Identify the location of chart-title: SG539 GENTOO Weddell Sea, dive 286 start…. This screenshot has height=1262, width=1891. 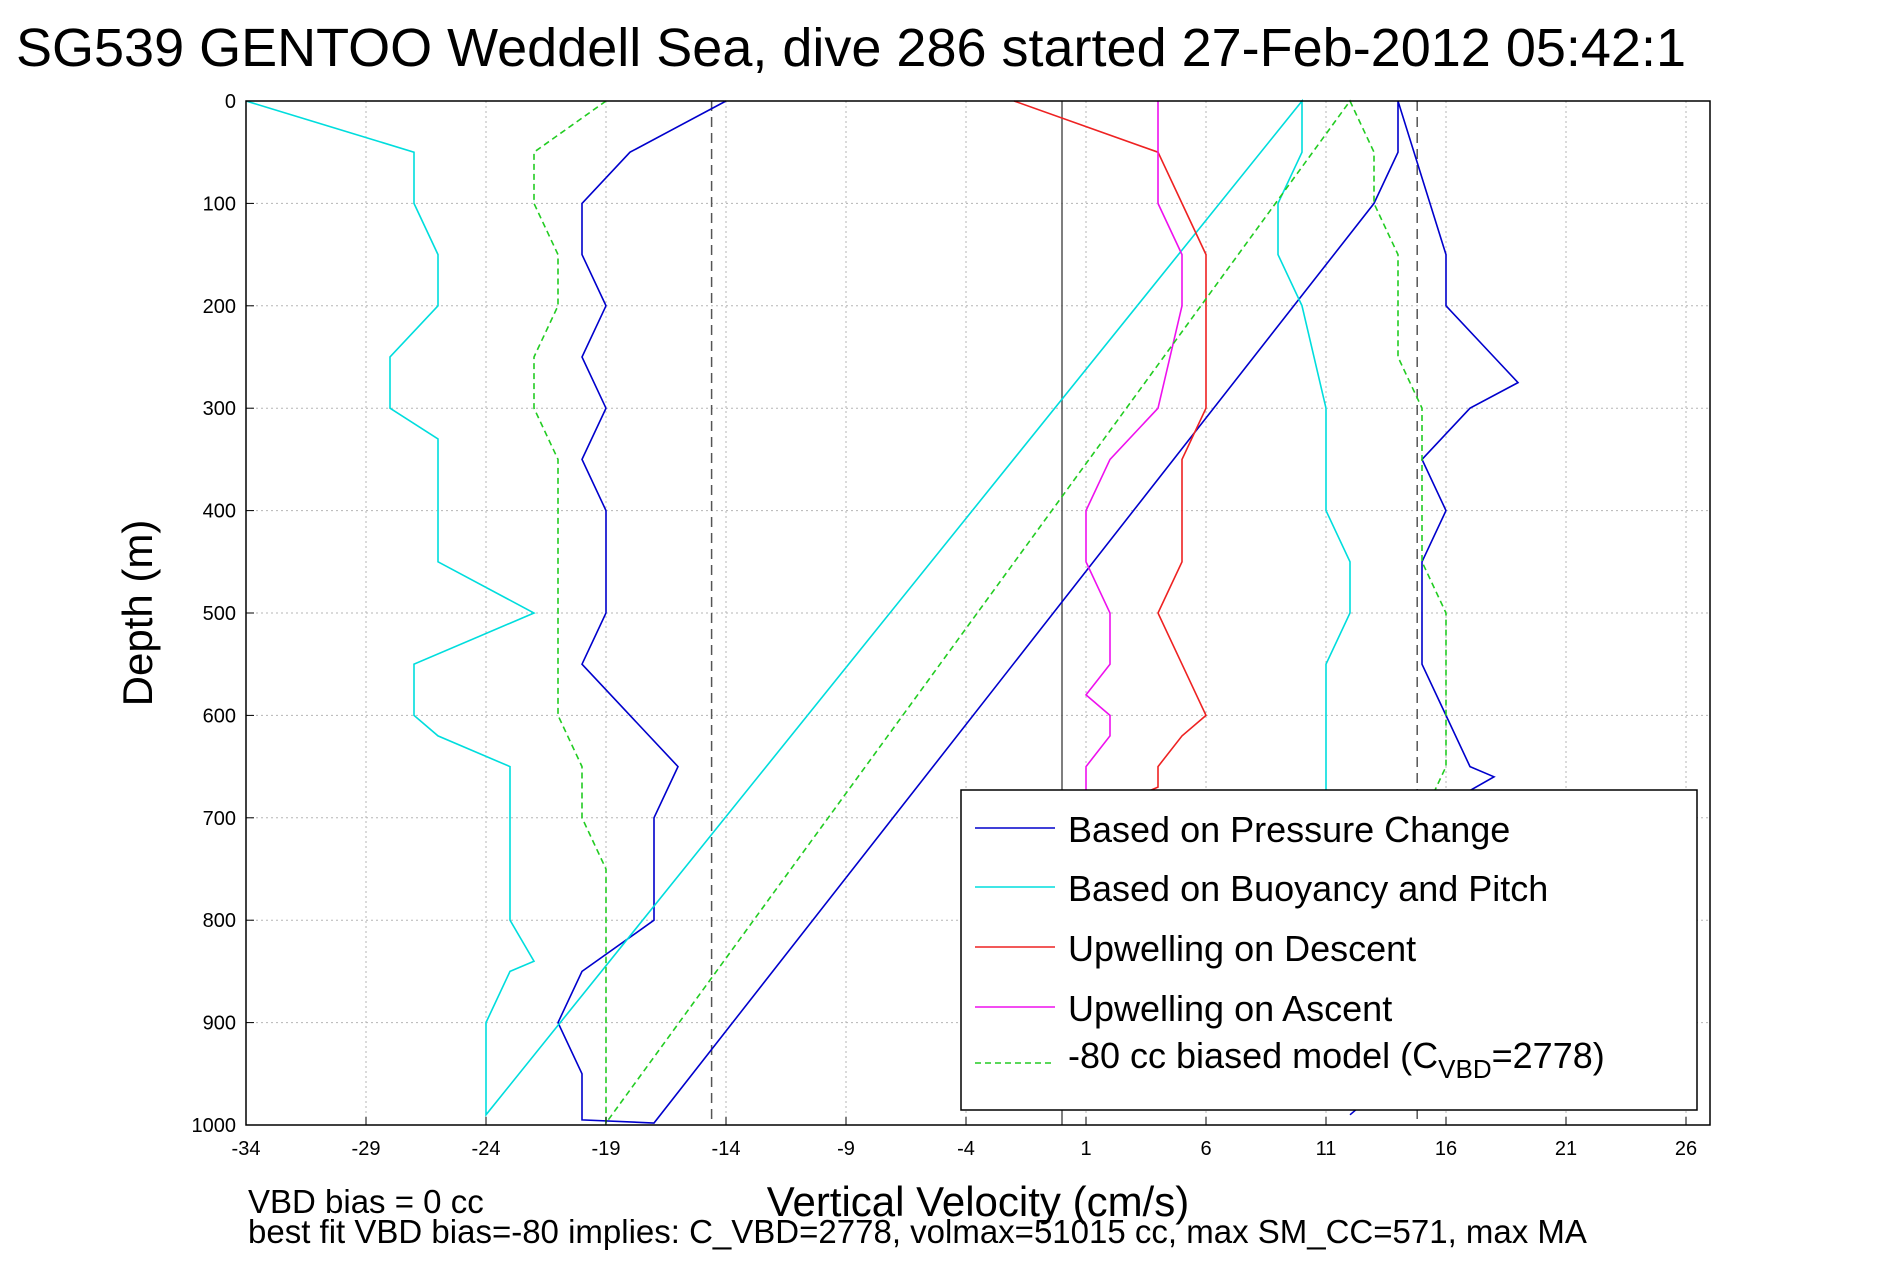
(851, 48).